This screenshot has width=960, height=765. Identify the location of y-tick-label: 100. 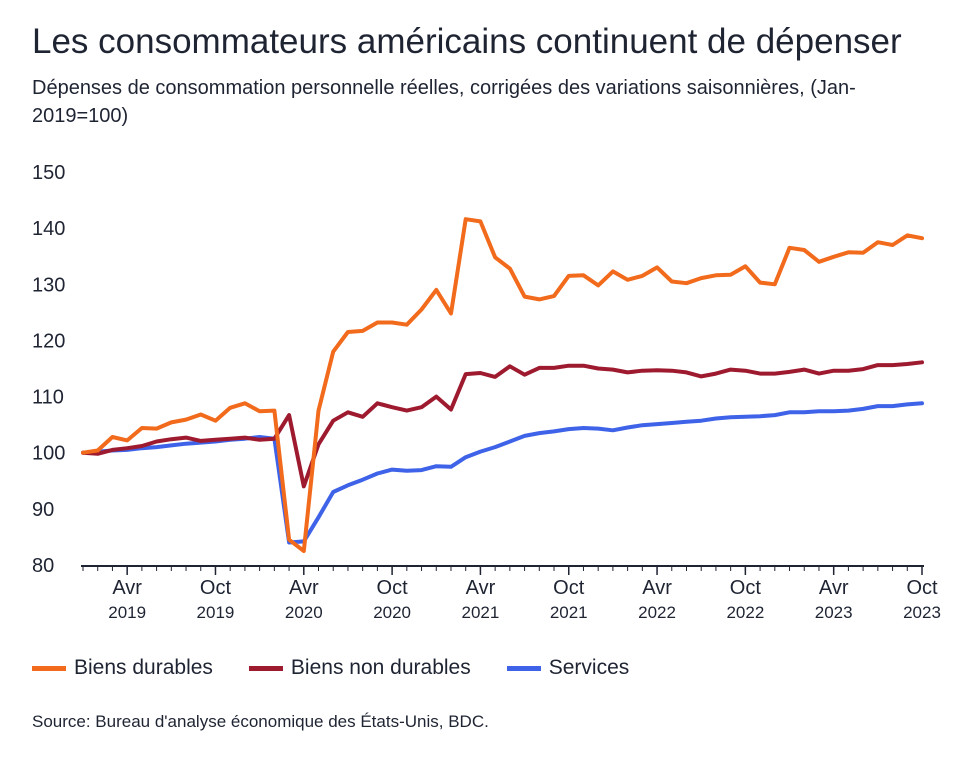
(48, 454).